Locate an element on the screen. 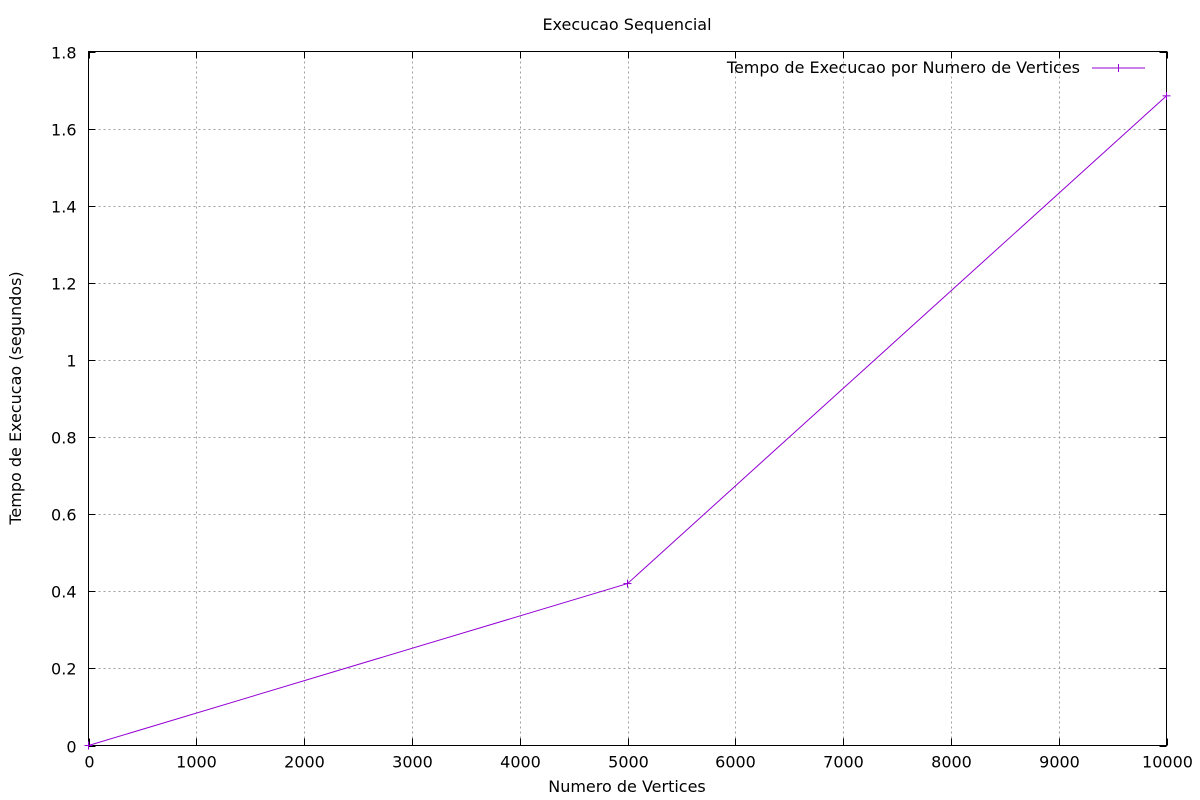 The height and width of the screenshot is (800, 1200). y-tick-label: 0 is located at coordinates (71, 747).